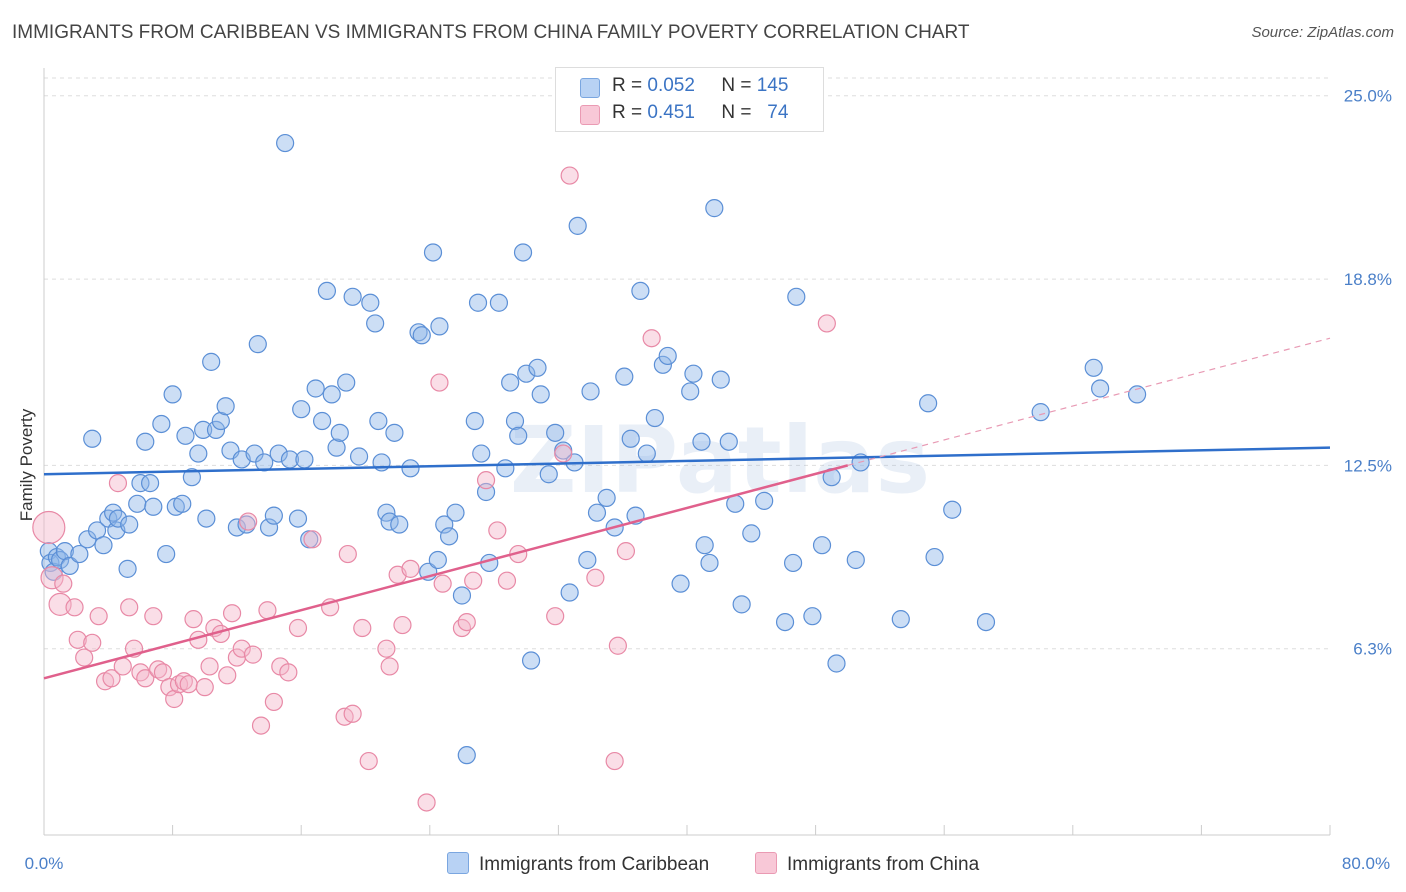 The height and width of the screenshot is (892, 1406). Describe the element at coordinates (687, 461) in the screenshot. I see `trend-line` at that location.